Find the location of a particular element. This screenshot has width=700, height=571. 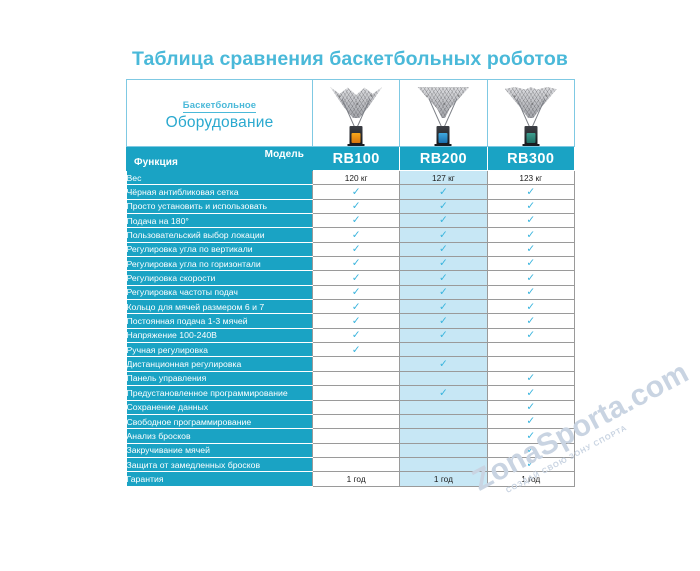

product-image-row: Баскетбольное Оборудование is located at coordinates (350, 113).